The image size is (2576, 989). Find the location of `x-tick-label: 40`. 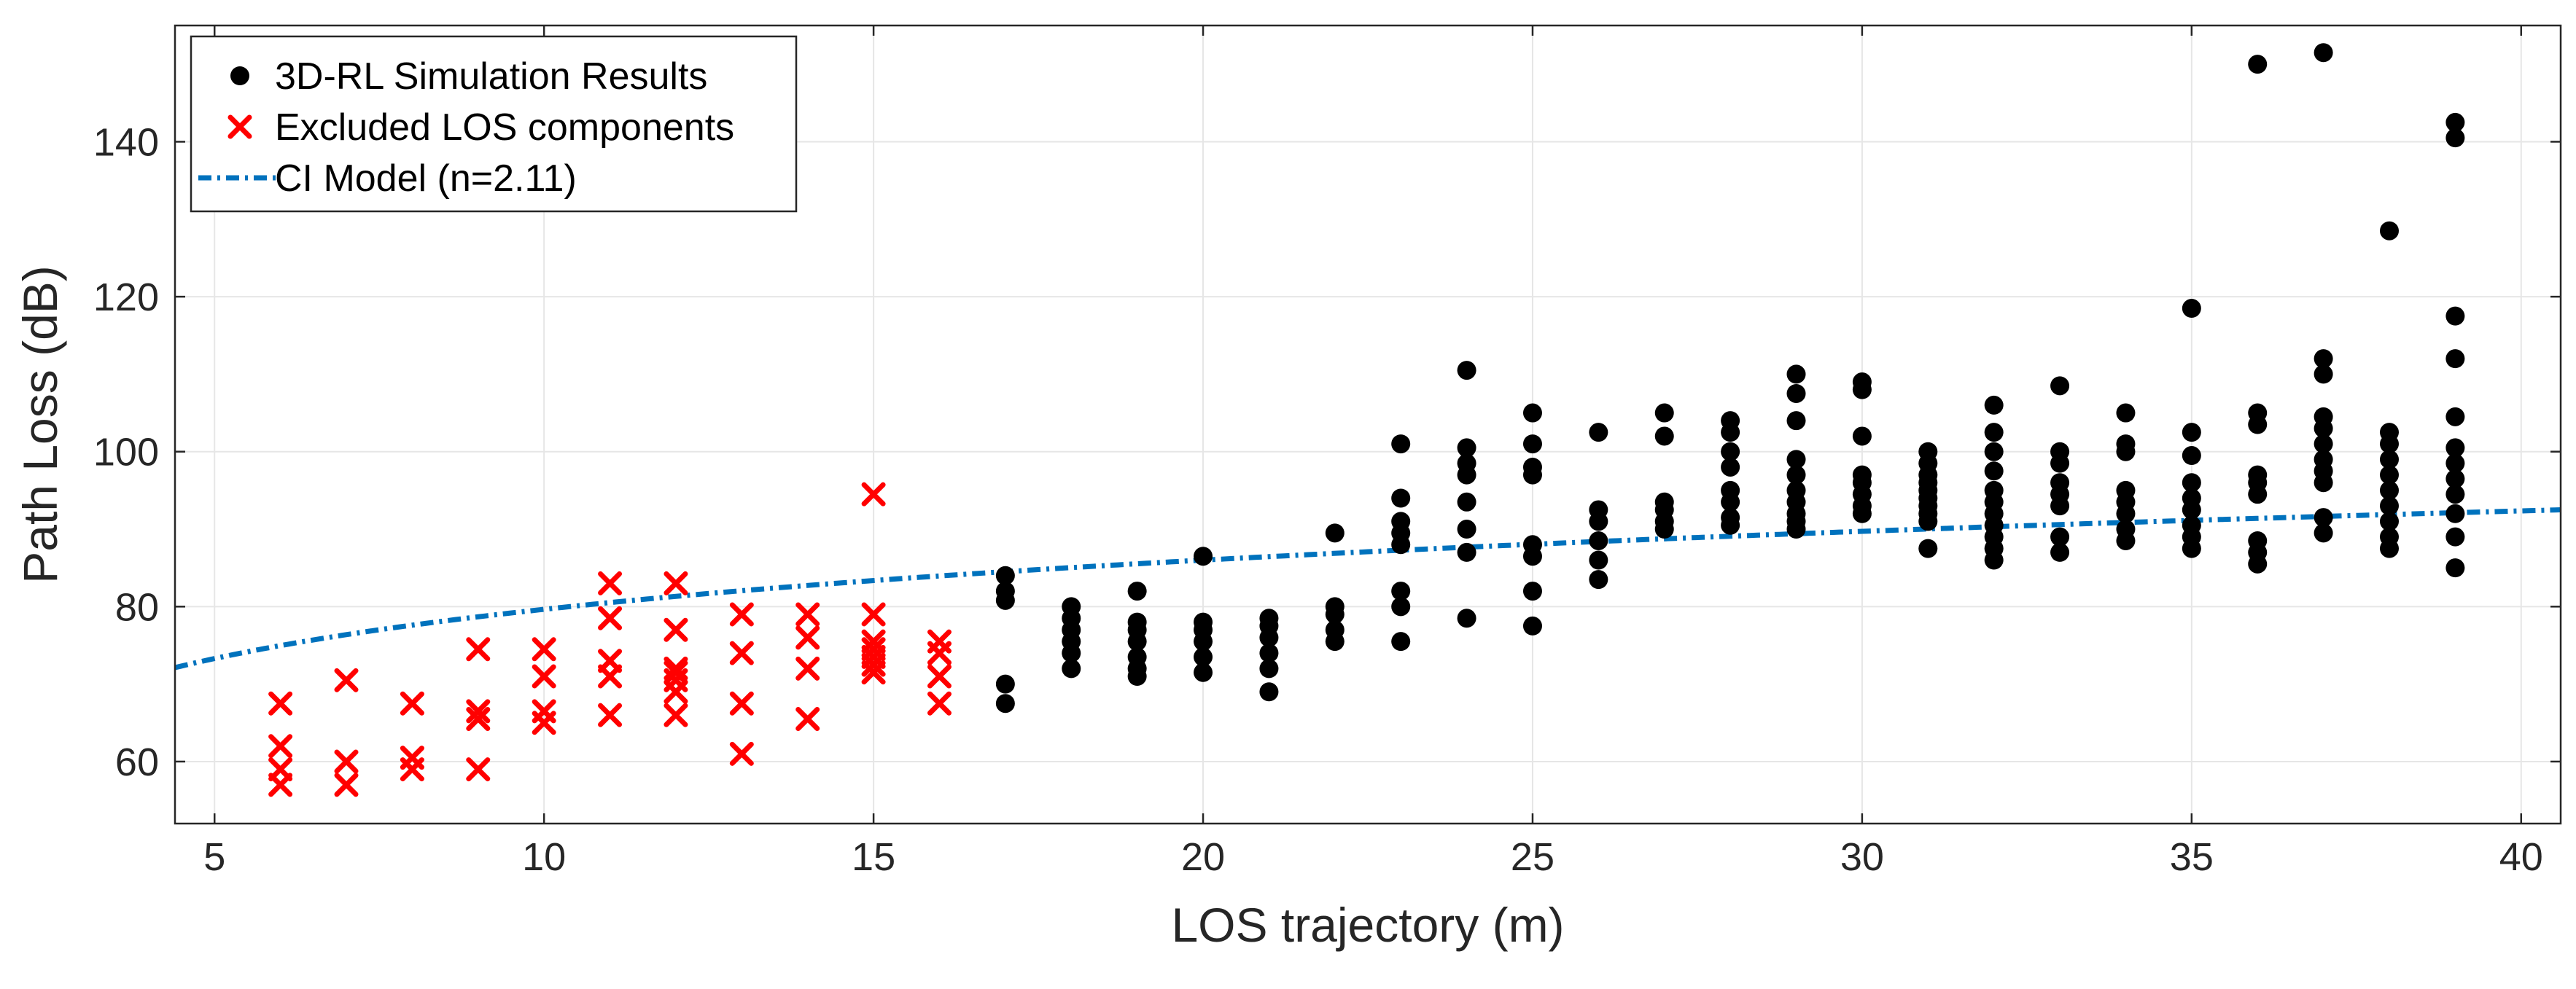

x-tick-label: 40 is located at coordinates (2521, 857).